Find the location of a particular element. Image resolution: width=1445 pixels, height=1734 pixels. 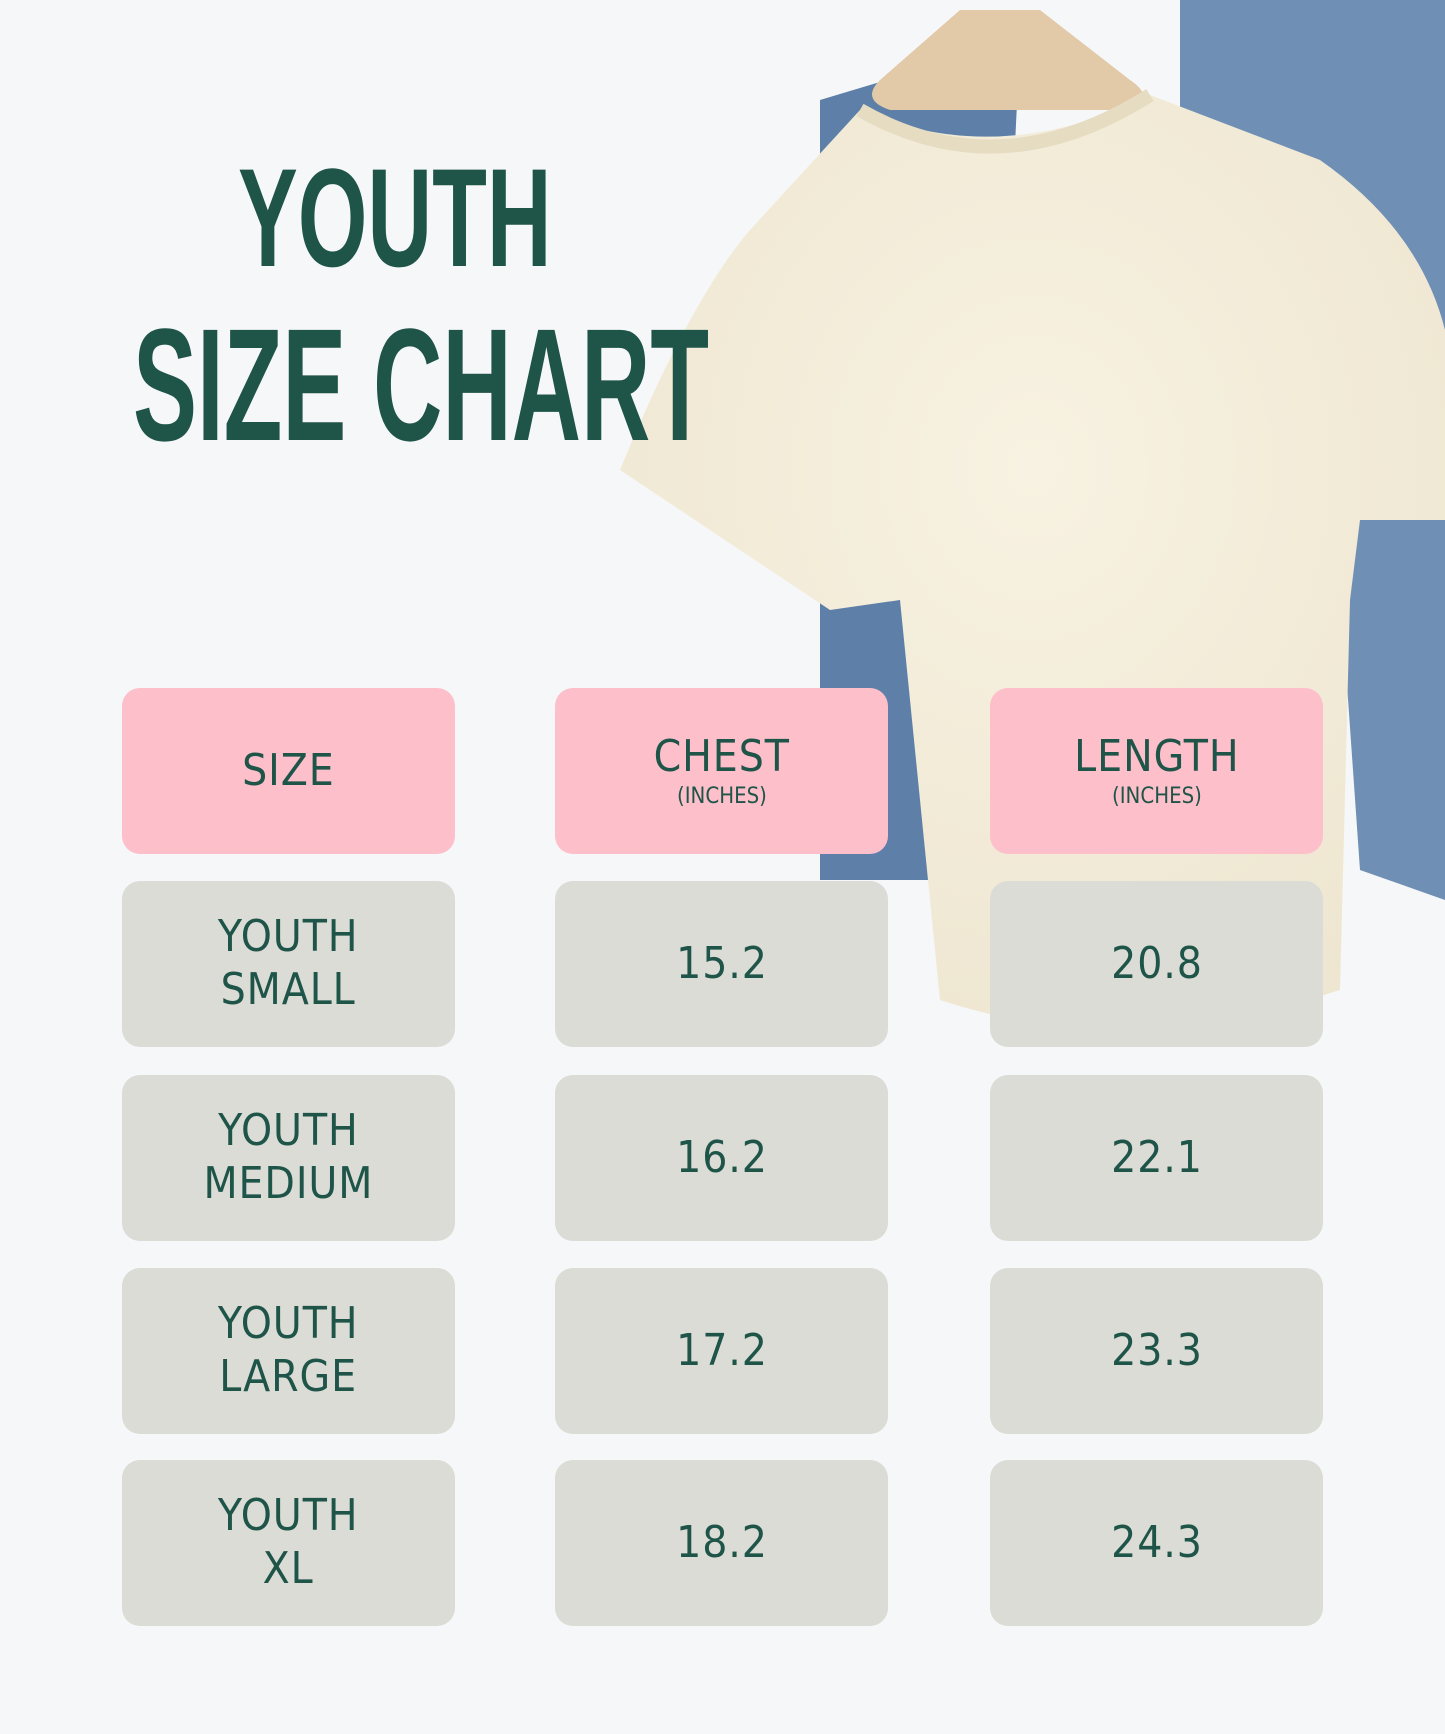

header-chest: CHEST (INCHES) is located at coordinates (721, 771).